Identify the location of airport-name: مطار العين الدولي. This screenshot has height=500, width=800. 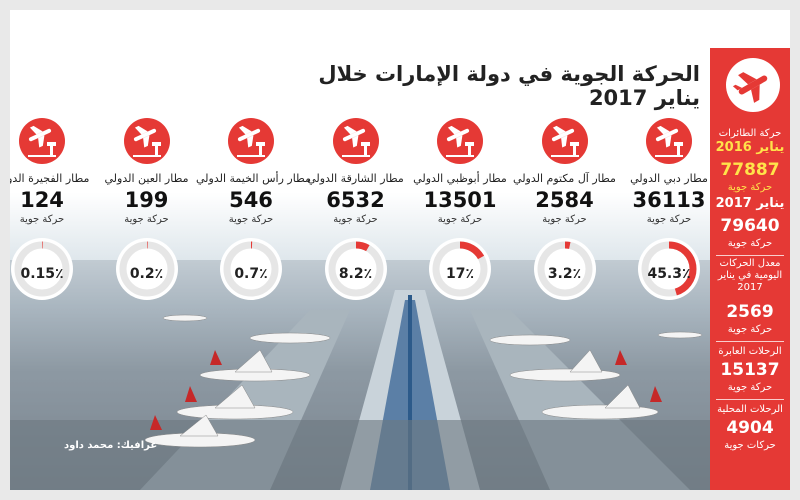
(146, 178).